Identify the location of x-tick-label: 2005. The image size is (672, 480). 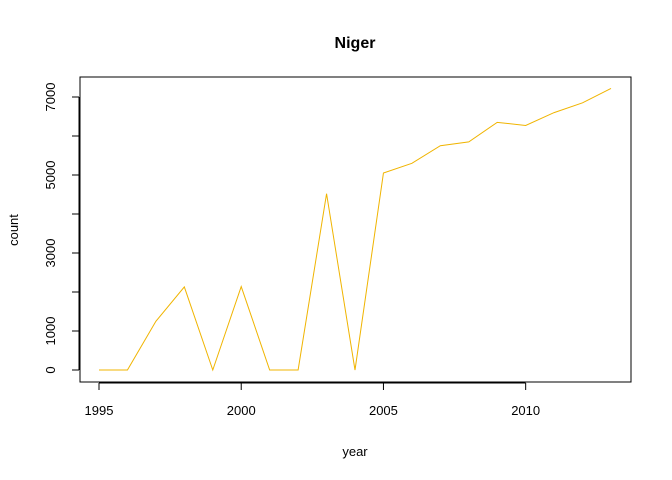
(383, 410).